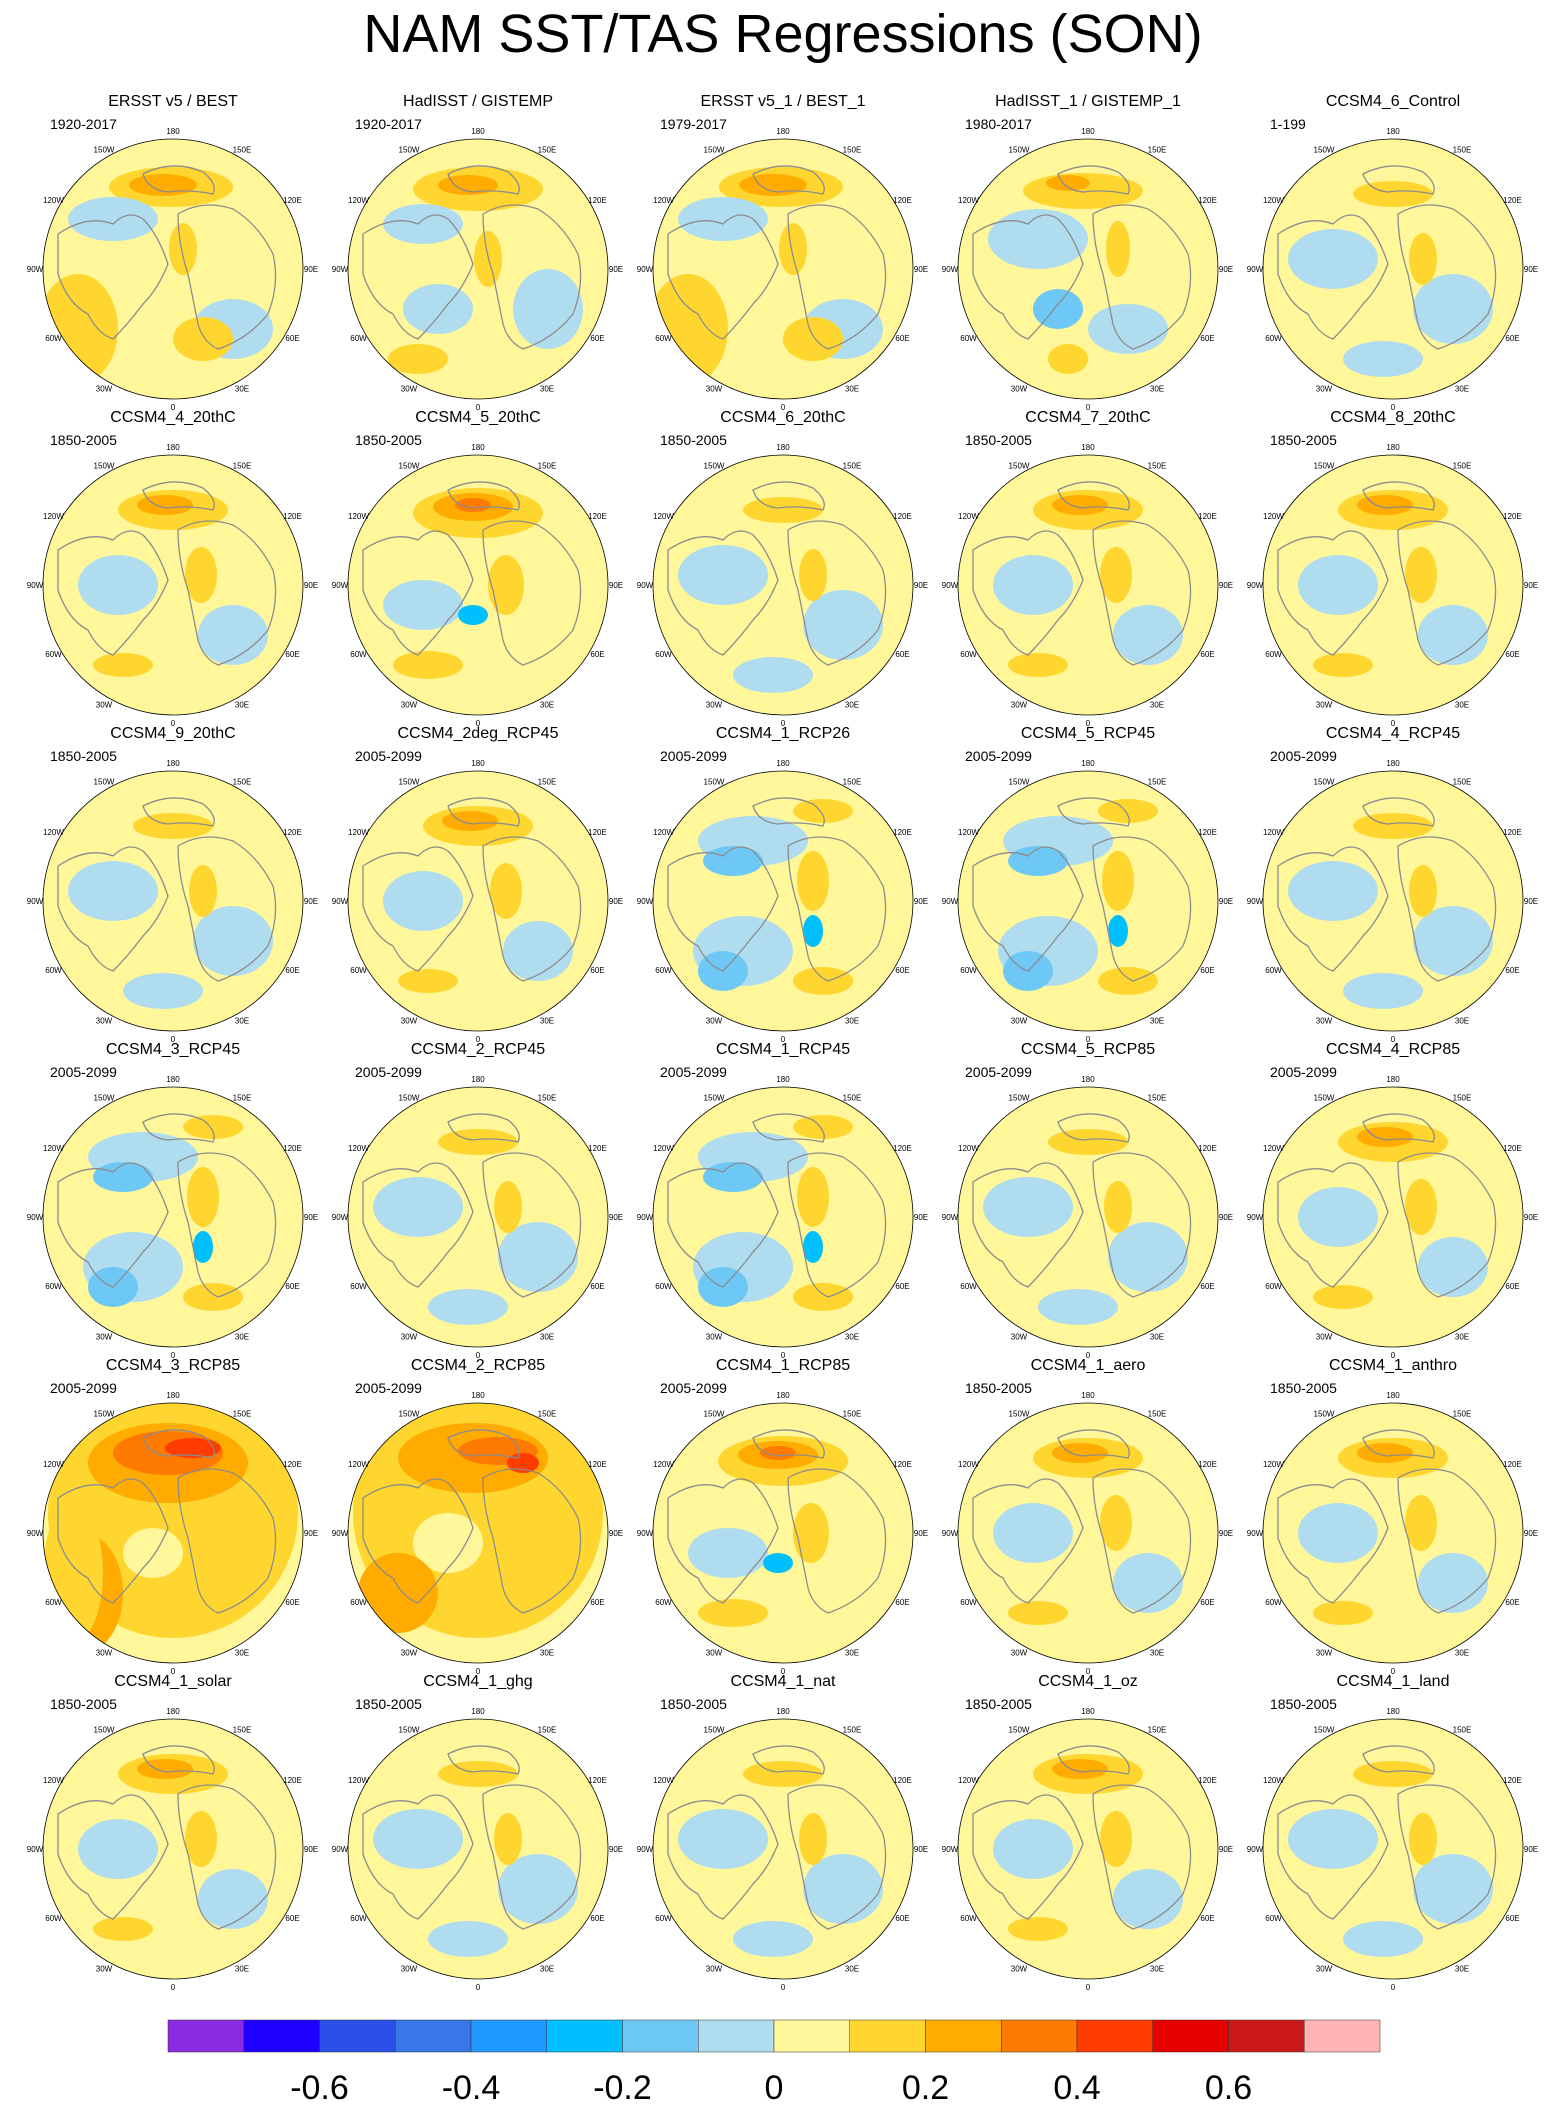 Image resolution: width=1566 pixels, height=2126 pixels. Describe the element at coordinates (471, 2088) in the screenshot. I see `colorbar-label: -0.4` at that location.